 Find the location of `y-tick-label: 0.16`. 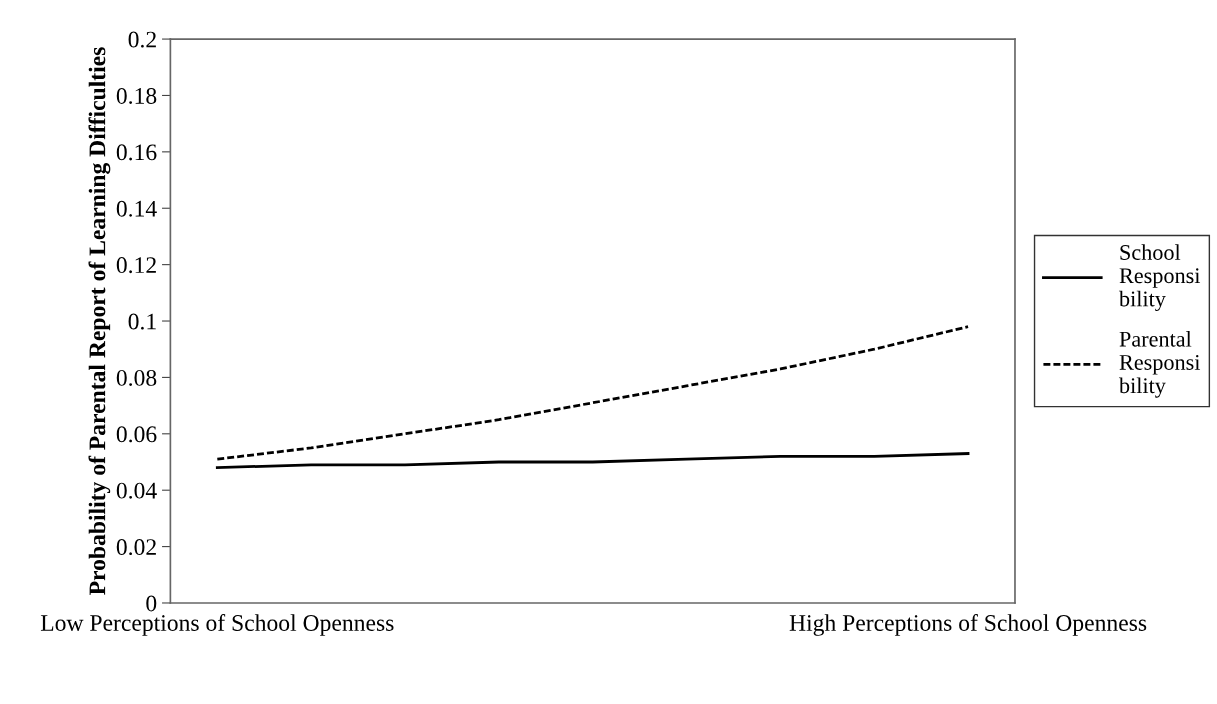

y-tick-label: 0.16 is located at coordinates (136, 152).